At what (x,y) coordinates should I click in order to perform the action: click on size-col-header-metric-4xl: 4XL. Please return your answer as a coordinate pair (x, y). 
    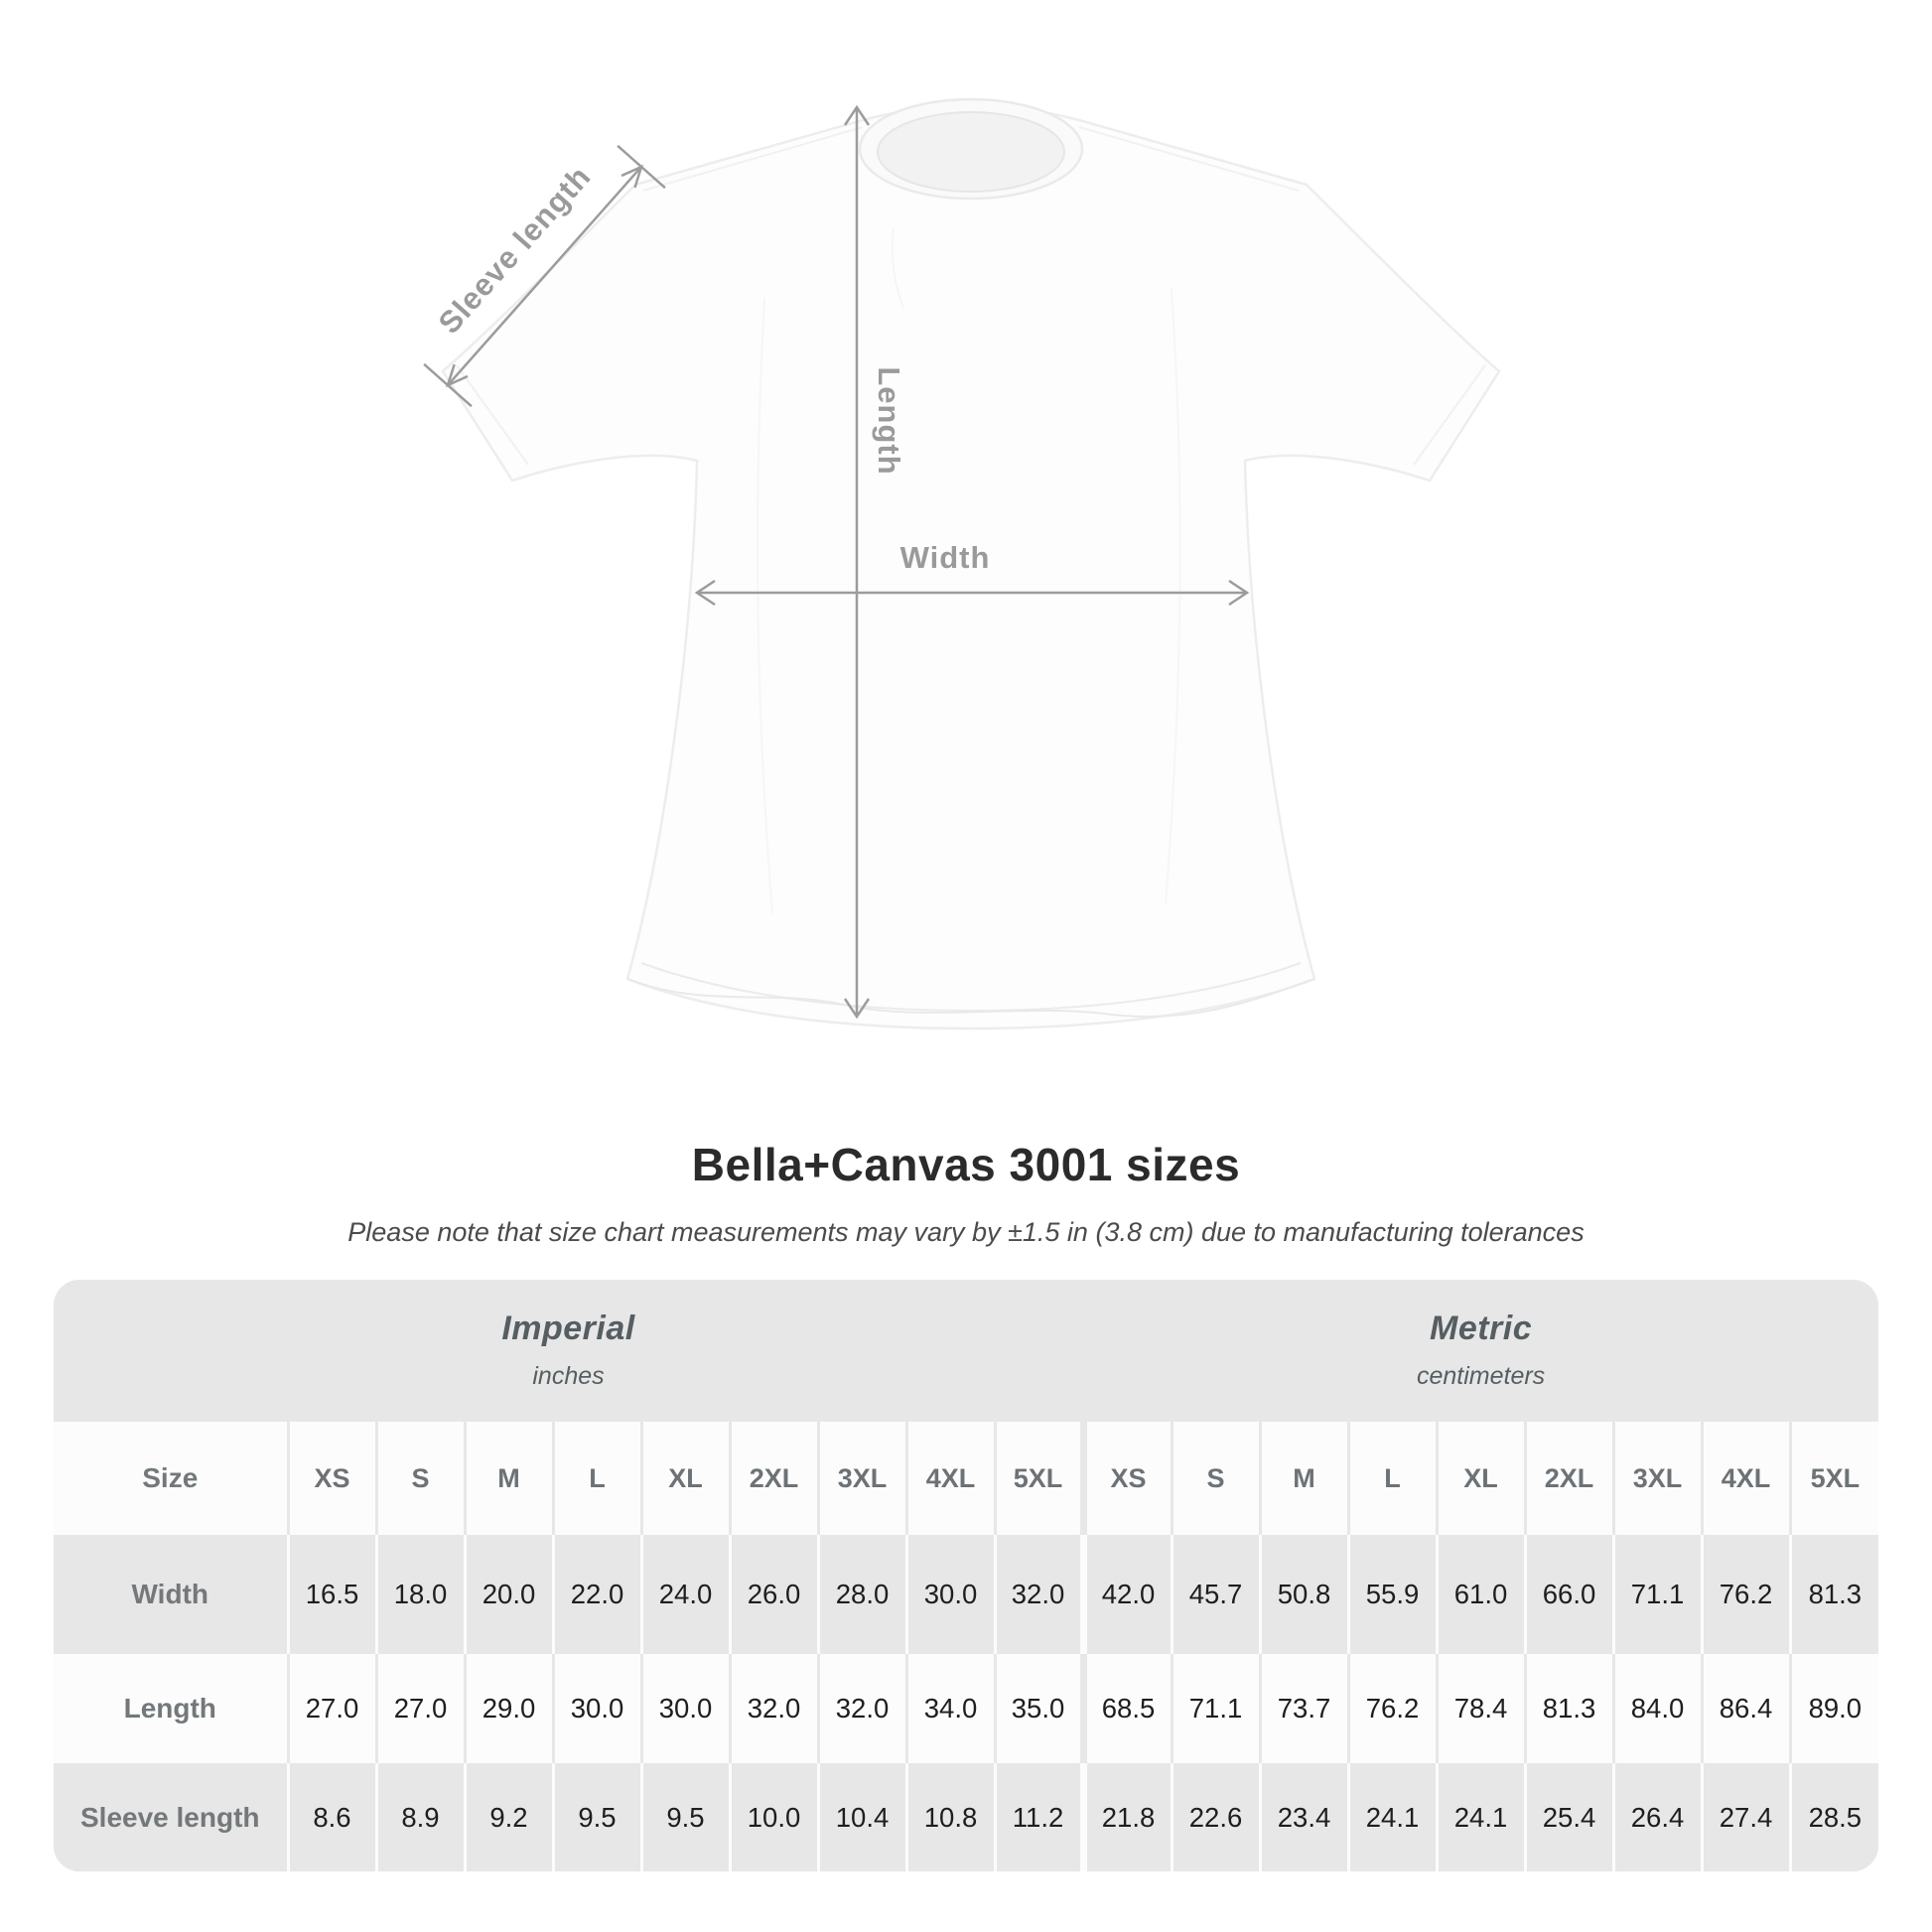
    Looking at the image, I should click on (1746, 1478).